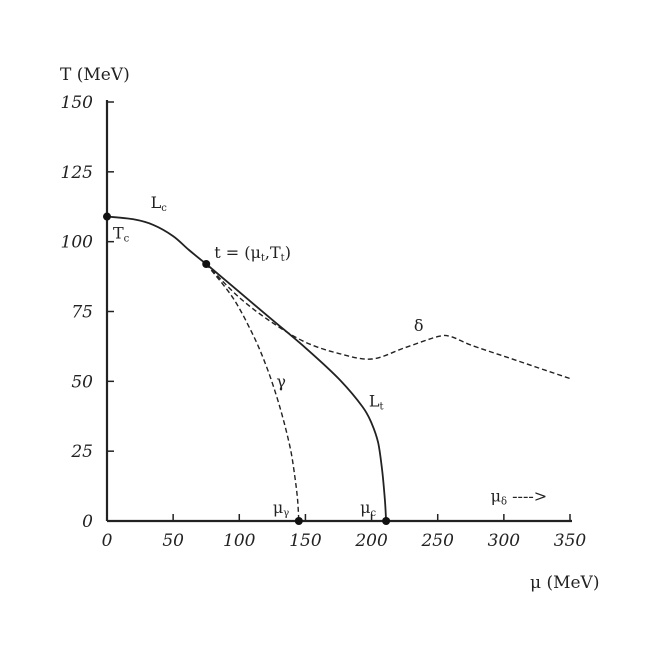  Describe the element at coordinates (368, 508) in the screenshot. I see `point-label-mu-c: μc` at that location.